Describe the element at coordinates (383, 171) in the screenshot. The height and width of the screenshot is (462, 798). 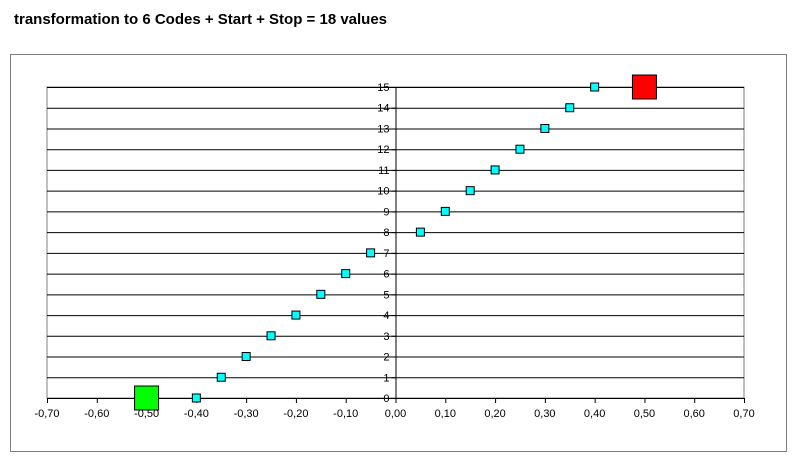
I see `y-tick-label: 11` at that location.